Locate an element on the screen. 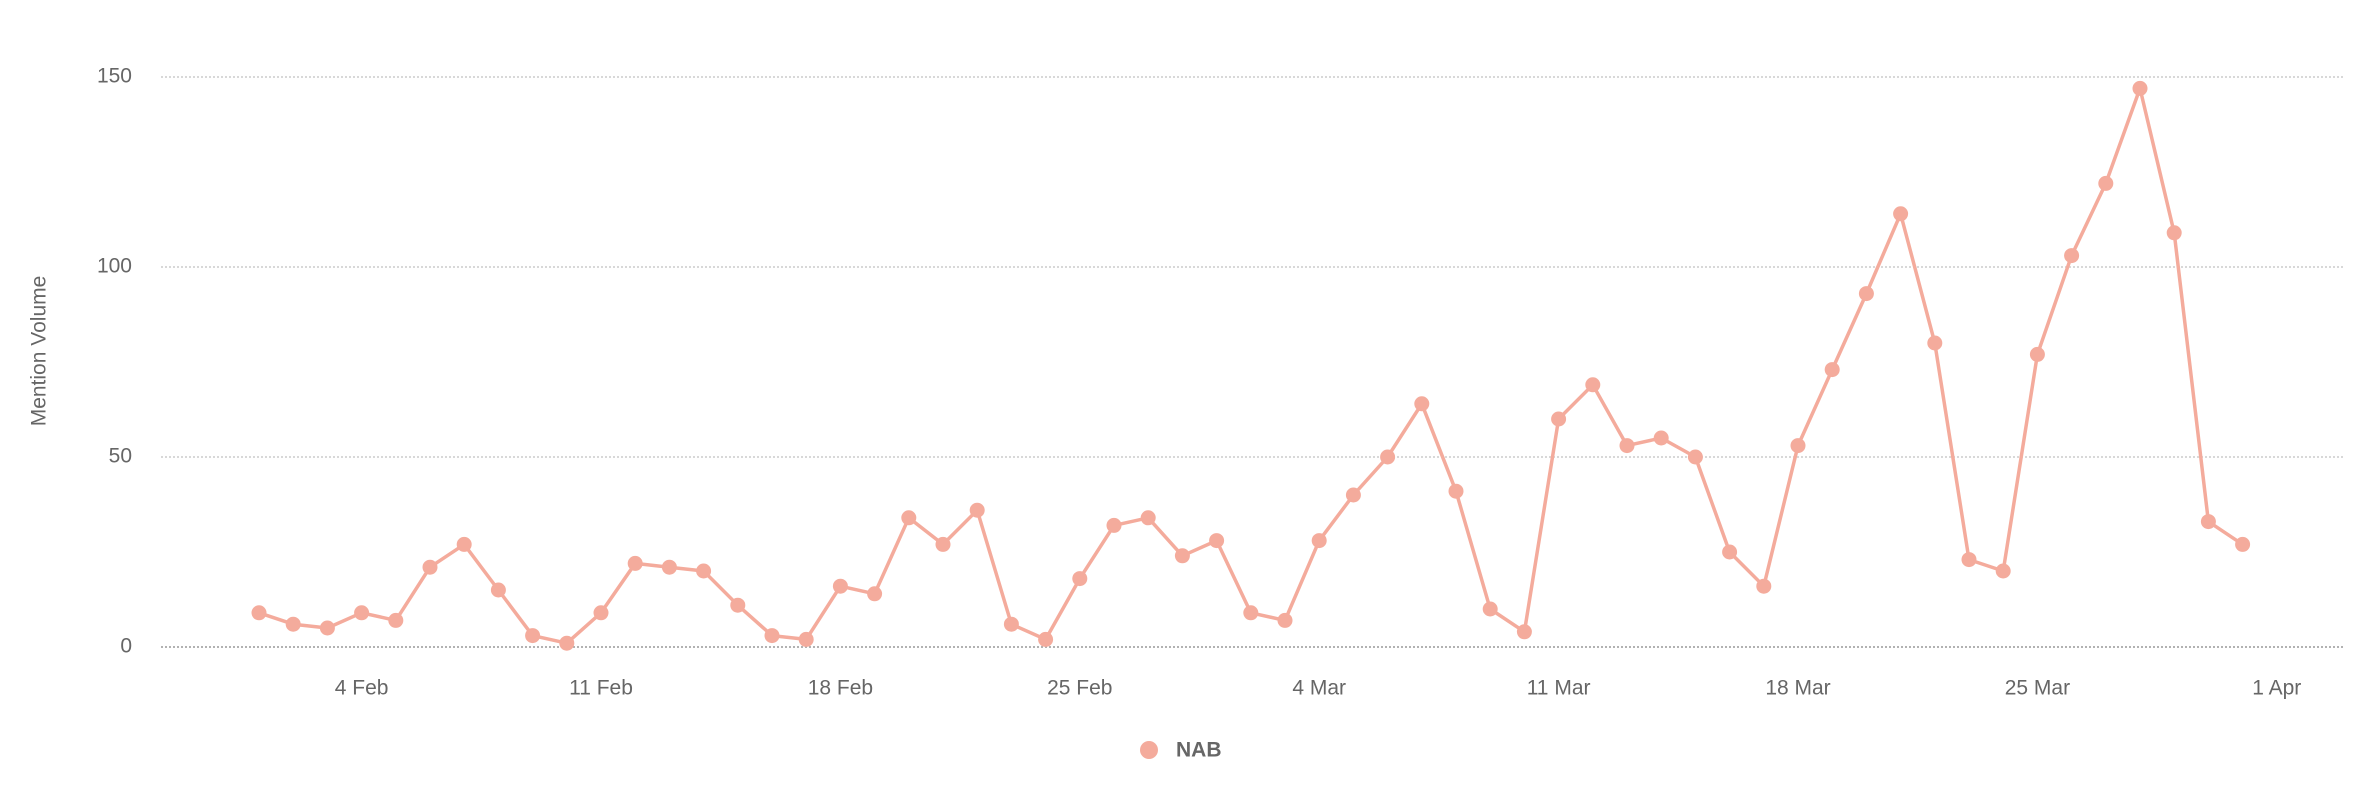 Image resolution: width=2364 pixels, height=800 pixels. x-tick-label: 18 Feb is located at coordinates (840, 688).